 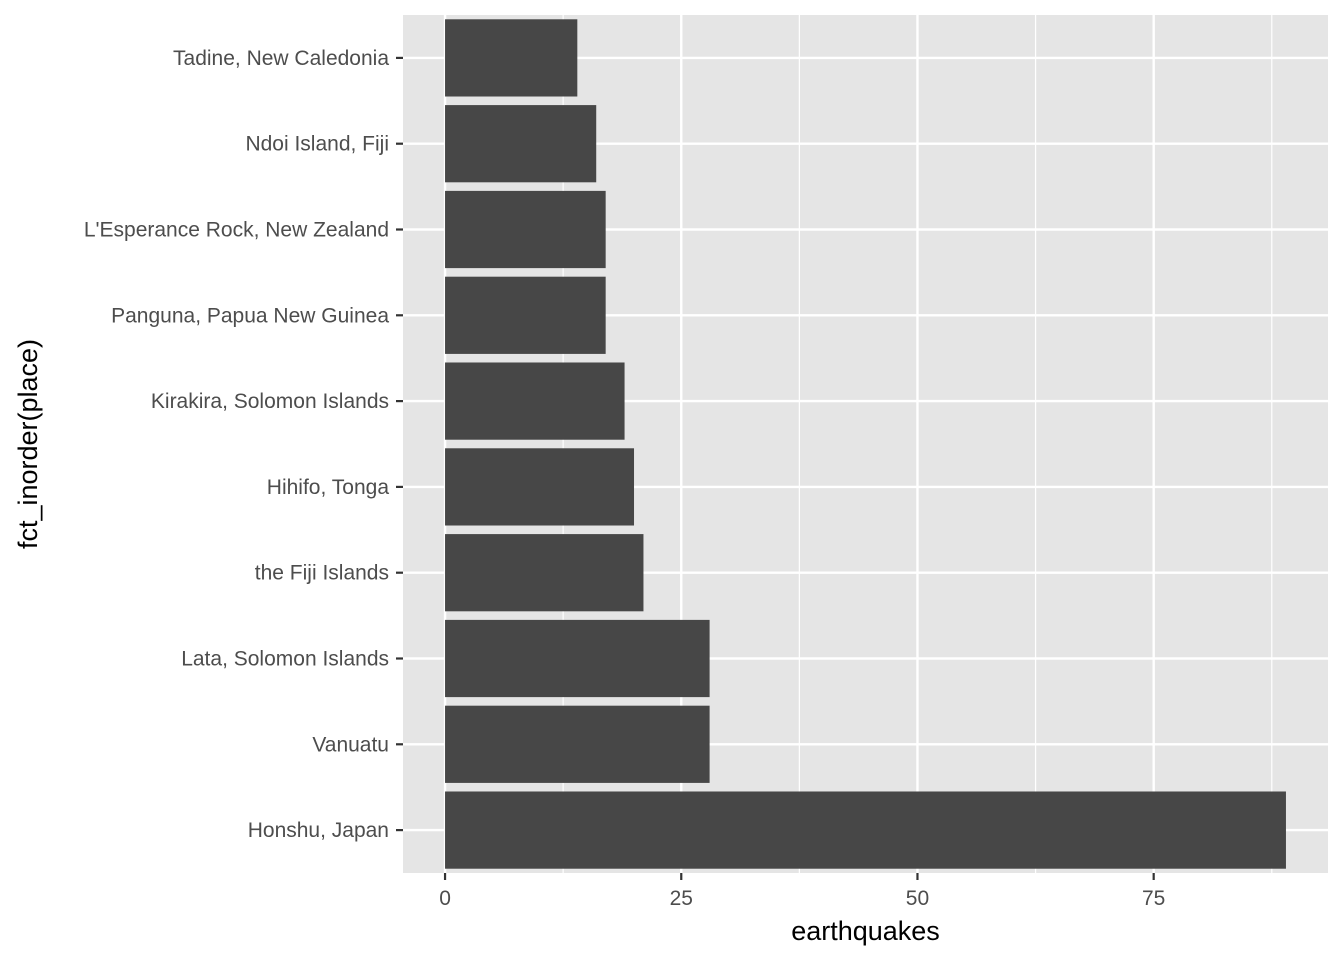 What do you see at coordinates (317, 144) in the screenshot?
I see `y-tick-label: Ndoi Island, Fiji` at bounding box center [317, 144].